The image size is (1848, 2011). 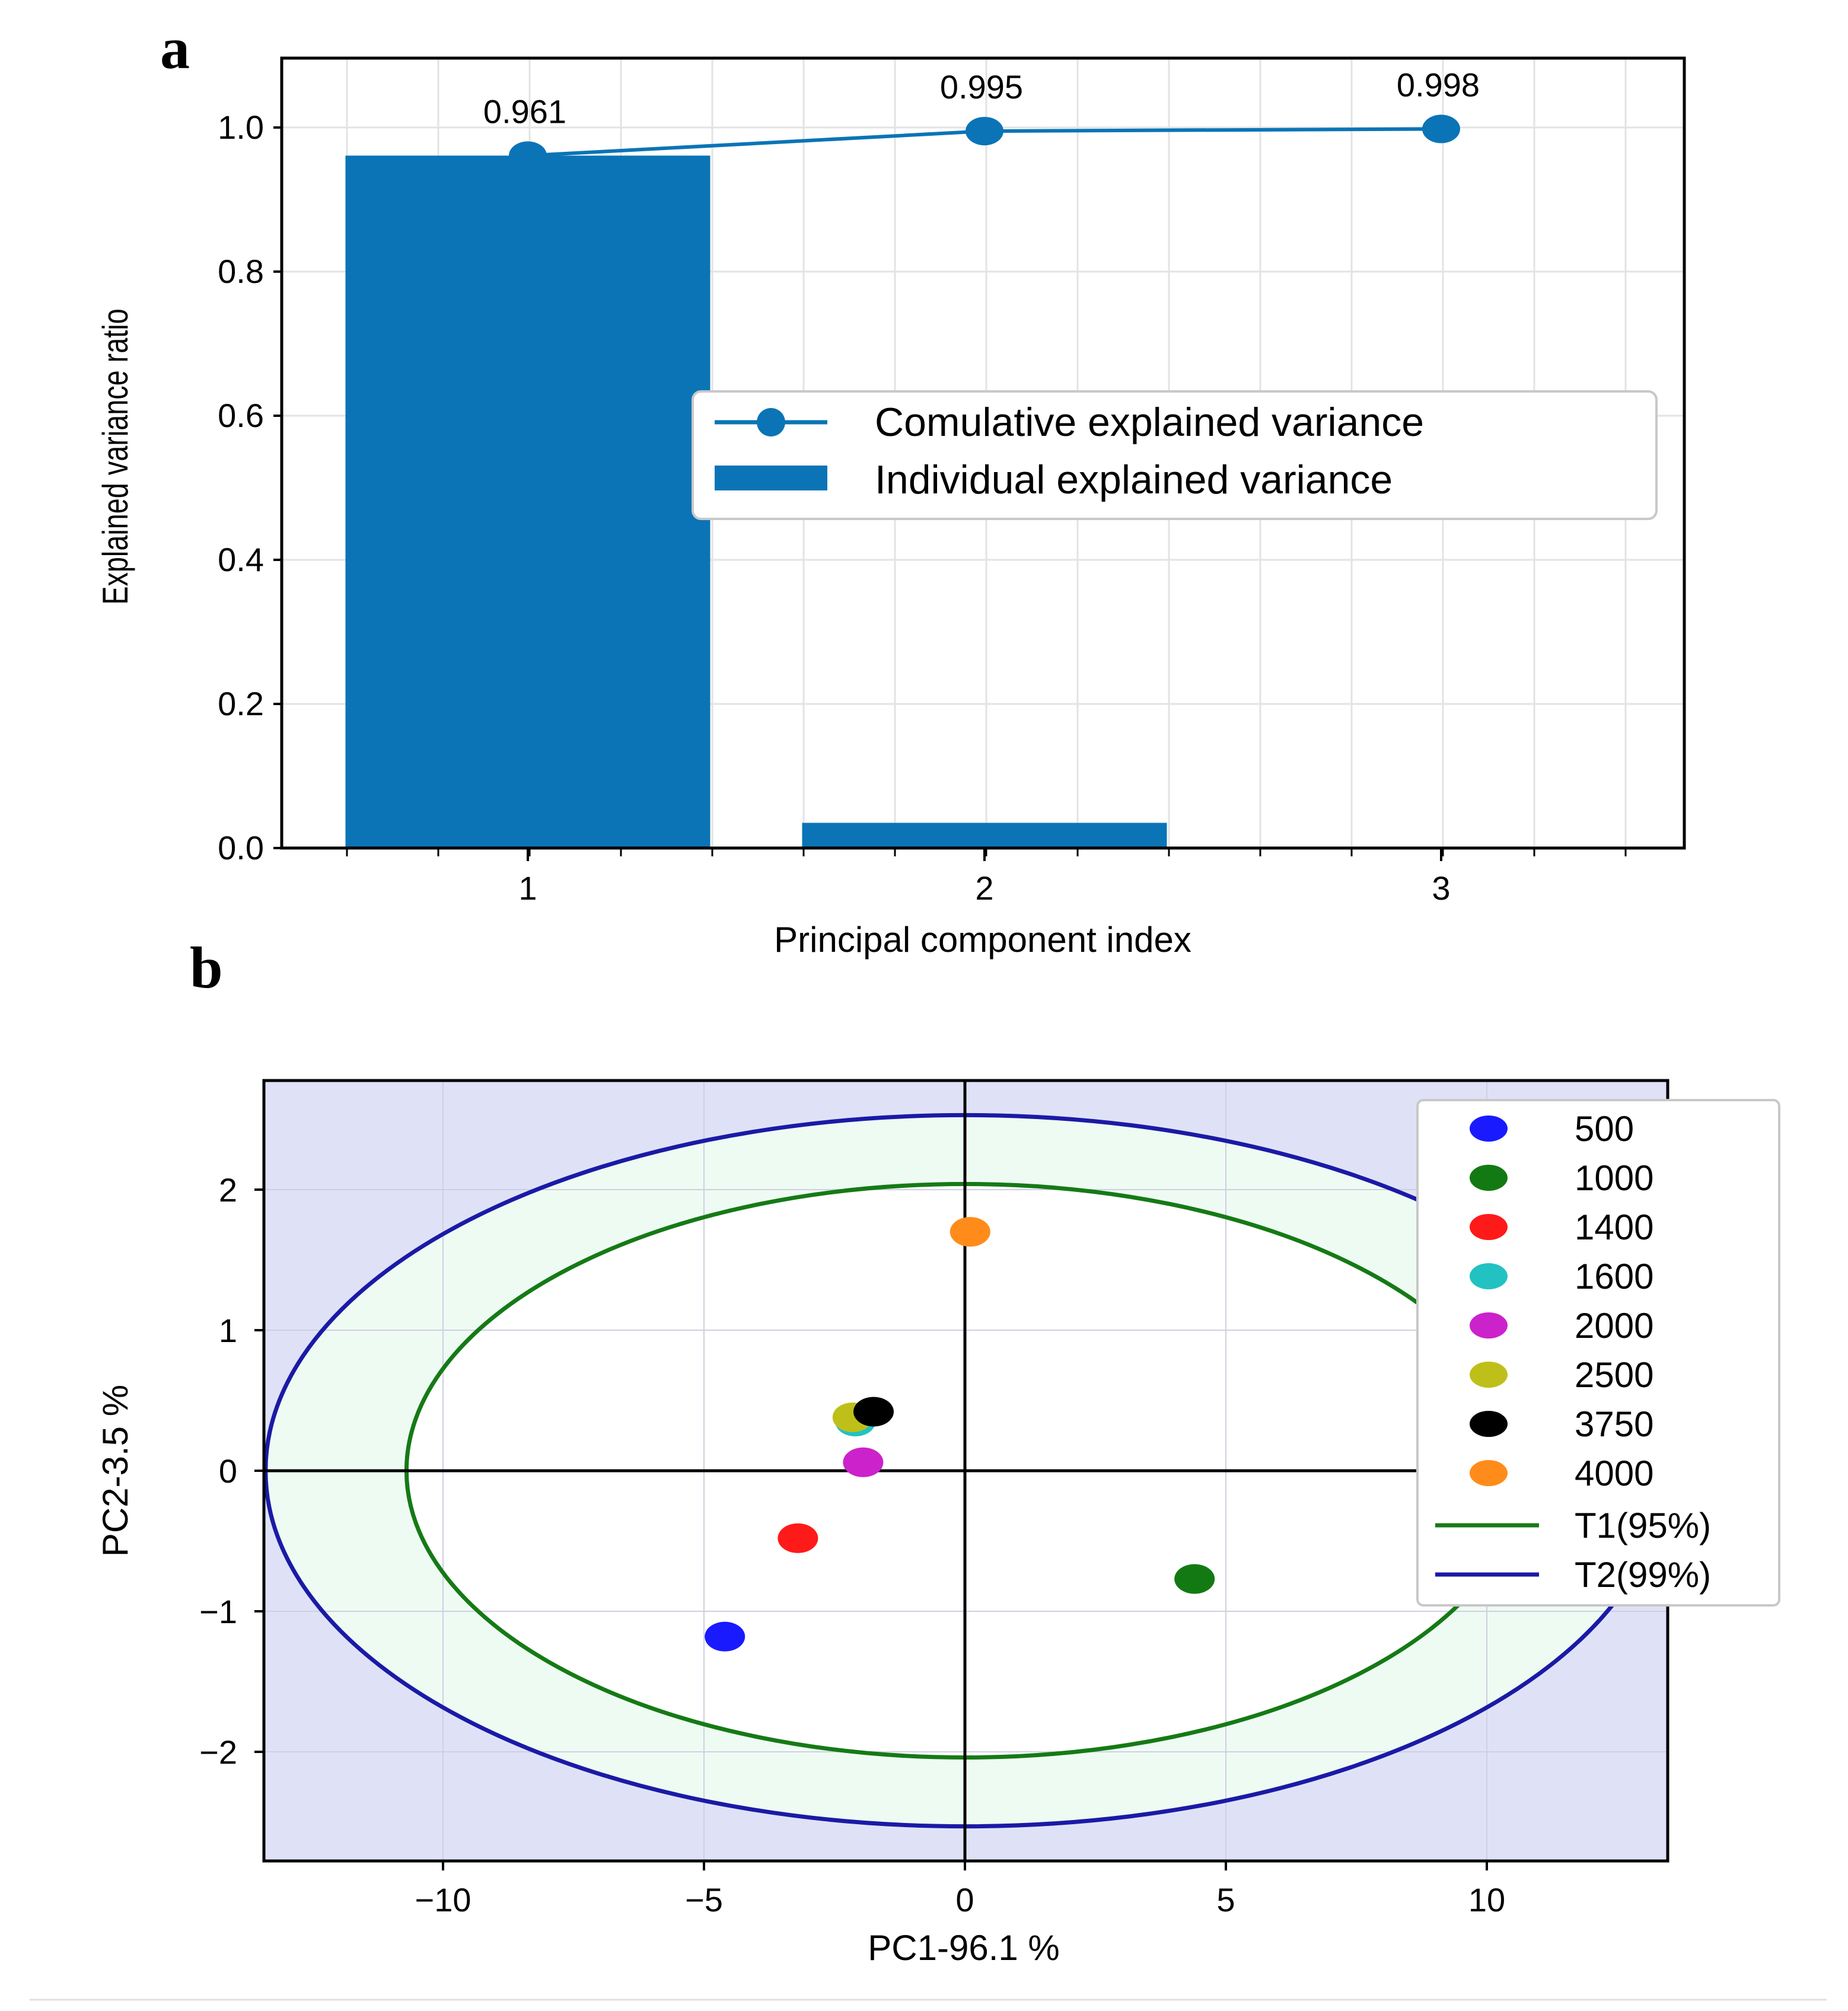 I want to click on panel-a-cumulative-line, so click(x=984, y=142).